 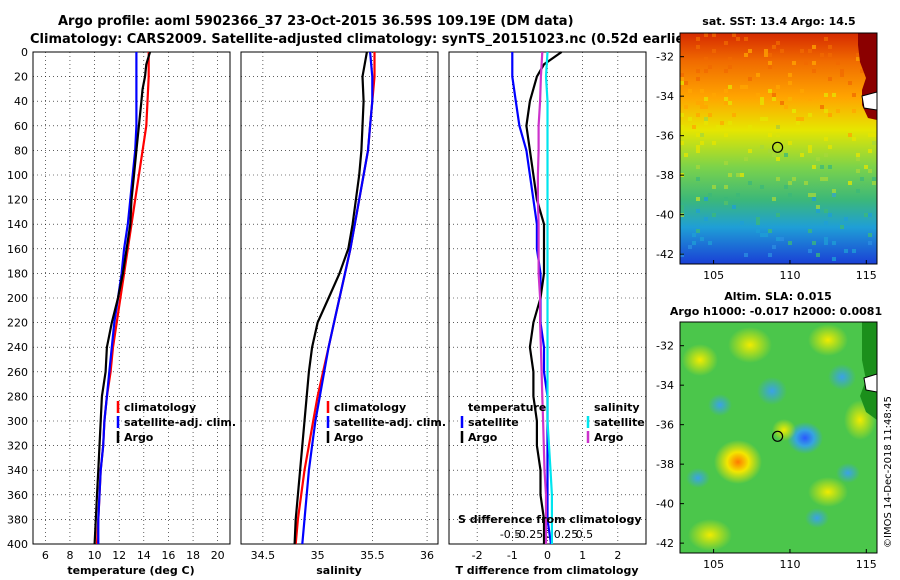 I want to click on sla-land-australia, so click(x=868, y=371).